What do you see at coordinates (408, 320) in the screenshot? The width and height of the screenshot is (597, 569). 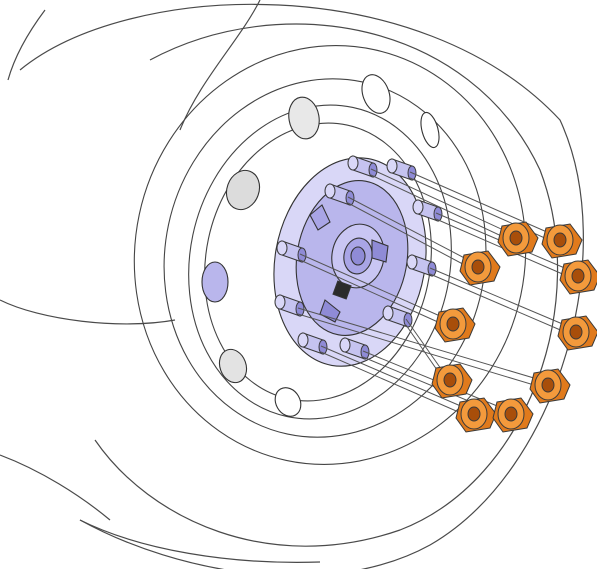 I see `stud-base` at bounding box center [408, 320].